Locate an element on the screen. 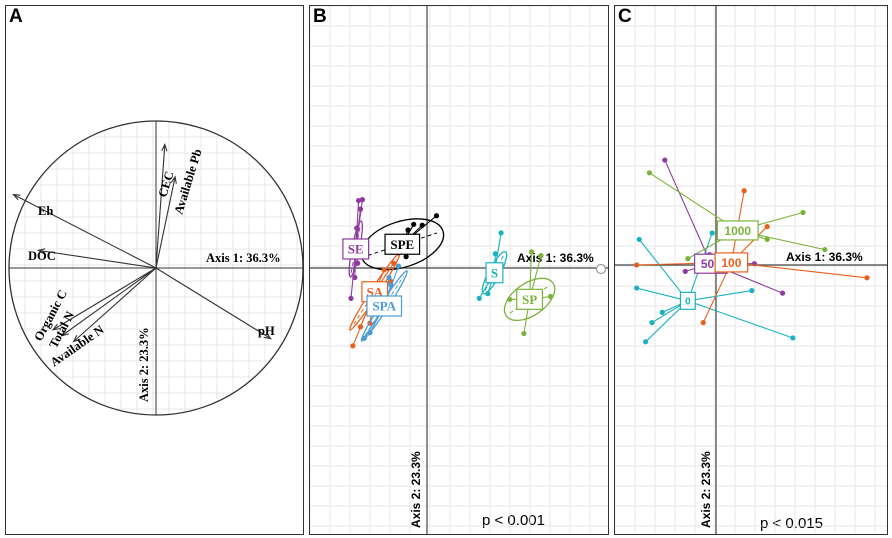  panel-b-p-value: p < 0.001 is located at coordinates (513, 520).